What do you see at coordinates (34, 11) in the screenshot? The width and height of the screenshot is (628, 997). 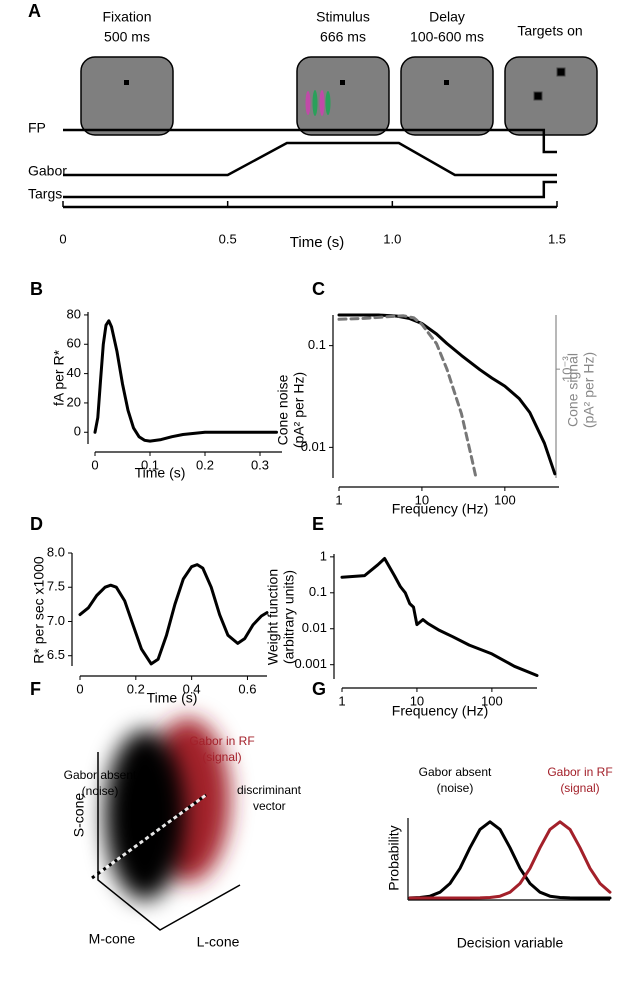 I see `panel-letter: A` at bounding box center [34, 11].